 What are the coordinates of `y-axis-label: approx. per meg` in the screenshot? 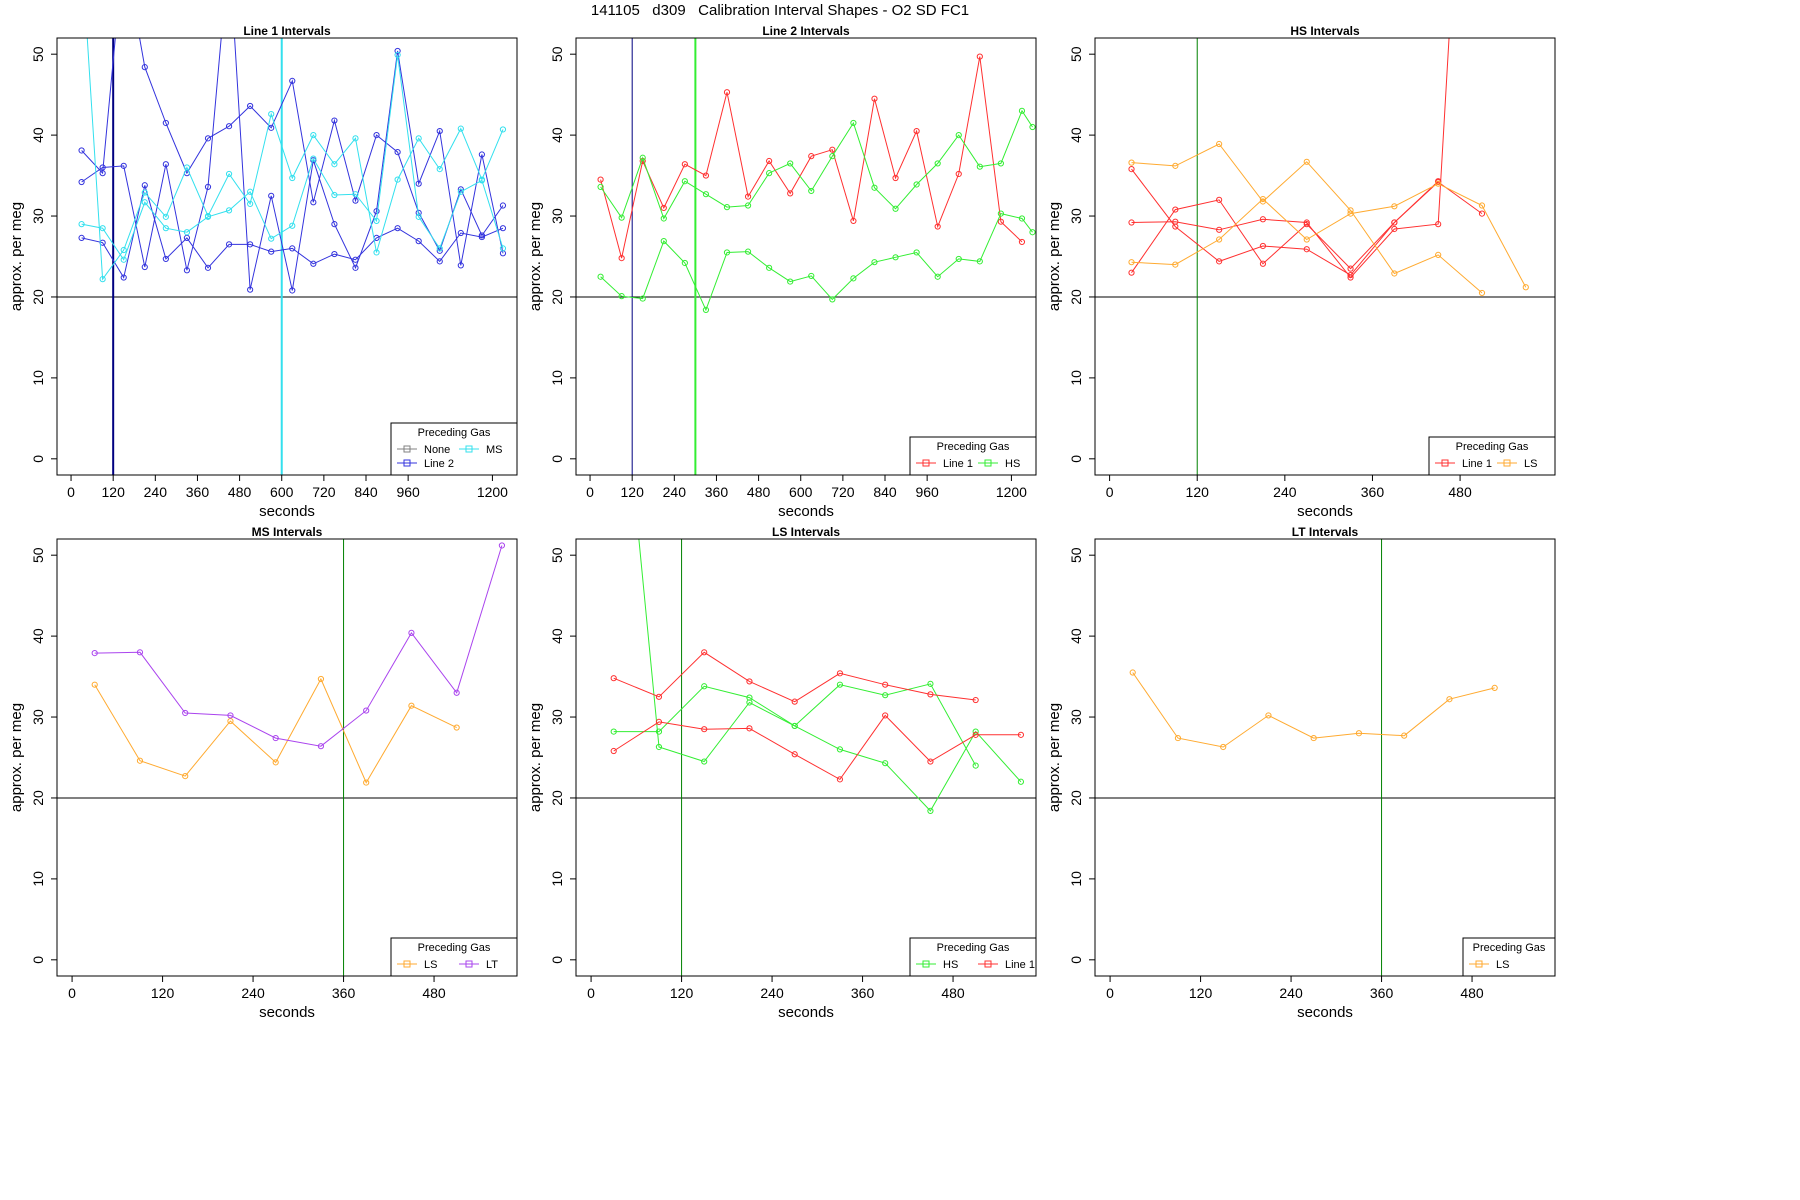 It's located at (535, 757).